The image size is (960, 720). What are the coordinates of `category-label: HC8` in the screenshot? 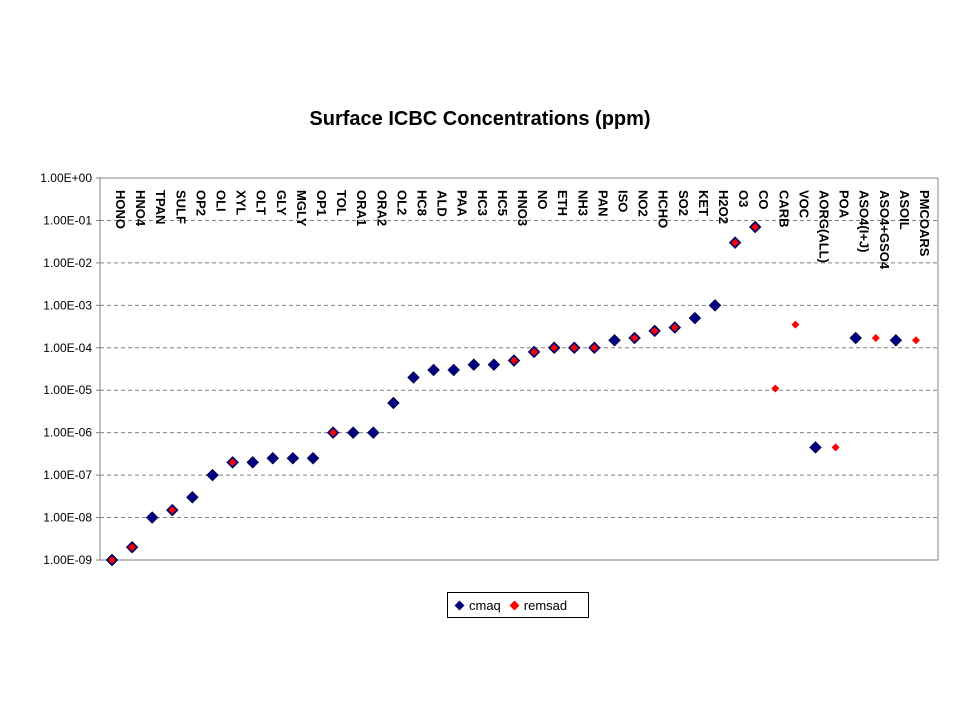 It's located at (422, 203).